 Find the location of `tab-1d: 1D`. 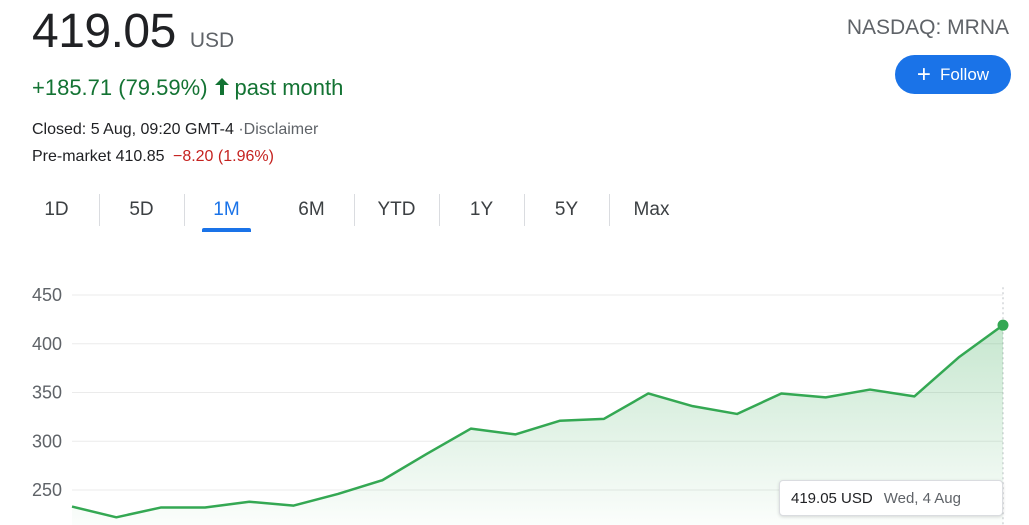

tab-1d: 1D is located at coordinates (56, 210).